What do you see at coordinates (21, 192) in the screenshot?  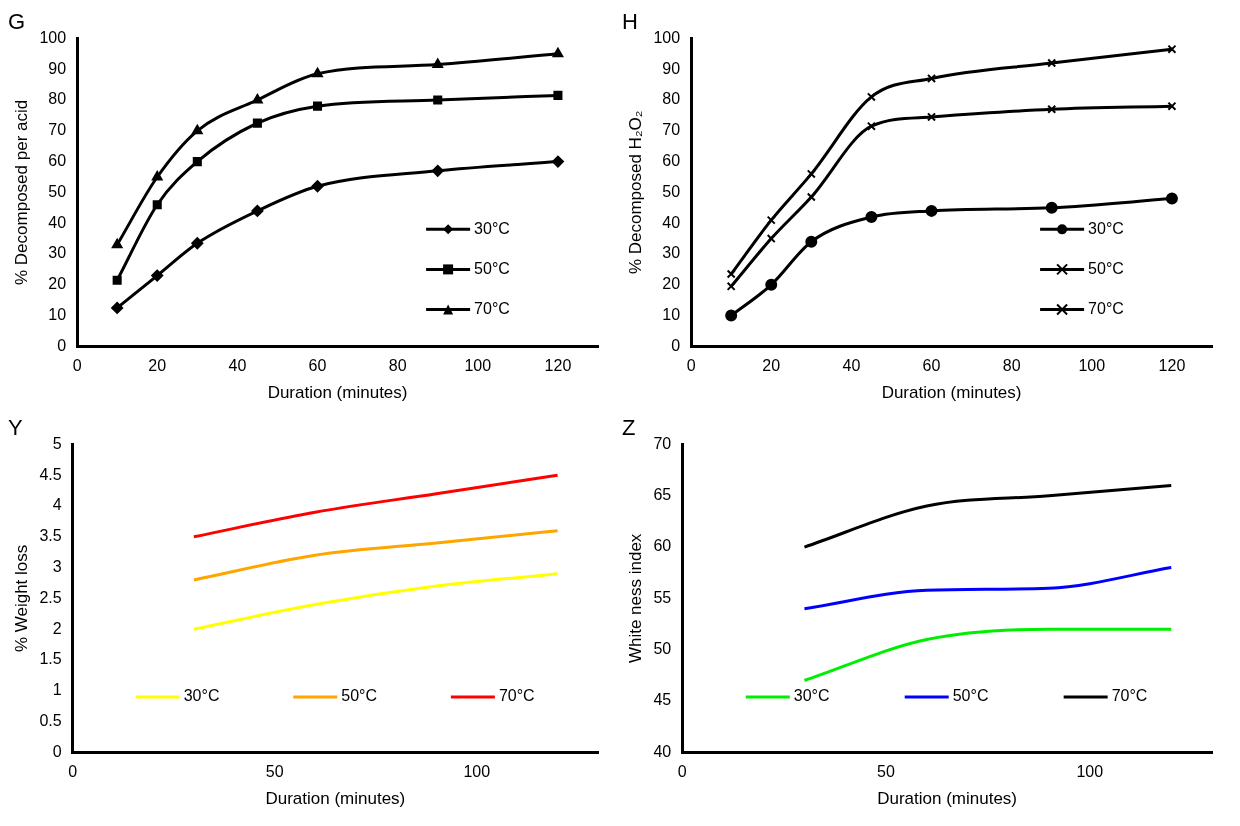 I see `y-axis-title: % Decomposed per acid` at bounding box center [21, 192].